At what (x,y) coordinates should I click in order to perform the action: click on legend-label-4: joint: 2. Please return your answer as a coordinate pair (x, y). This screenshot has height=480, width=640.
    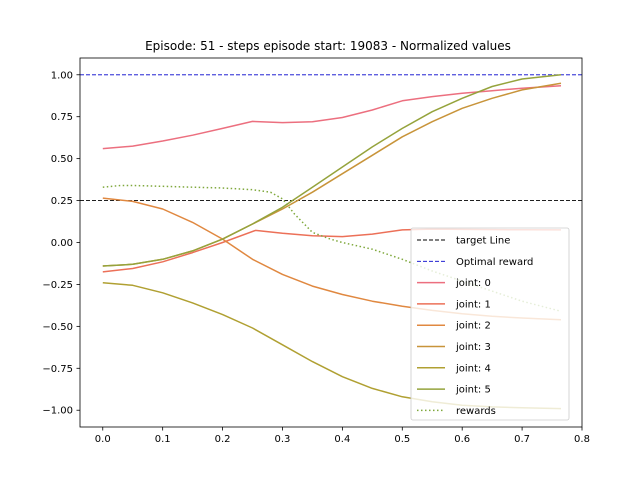
    Looking at the image, I should click on (473, 326).